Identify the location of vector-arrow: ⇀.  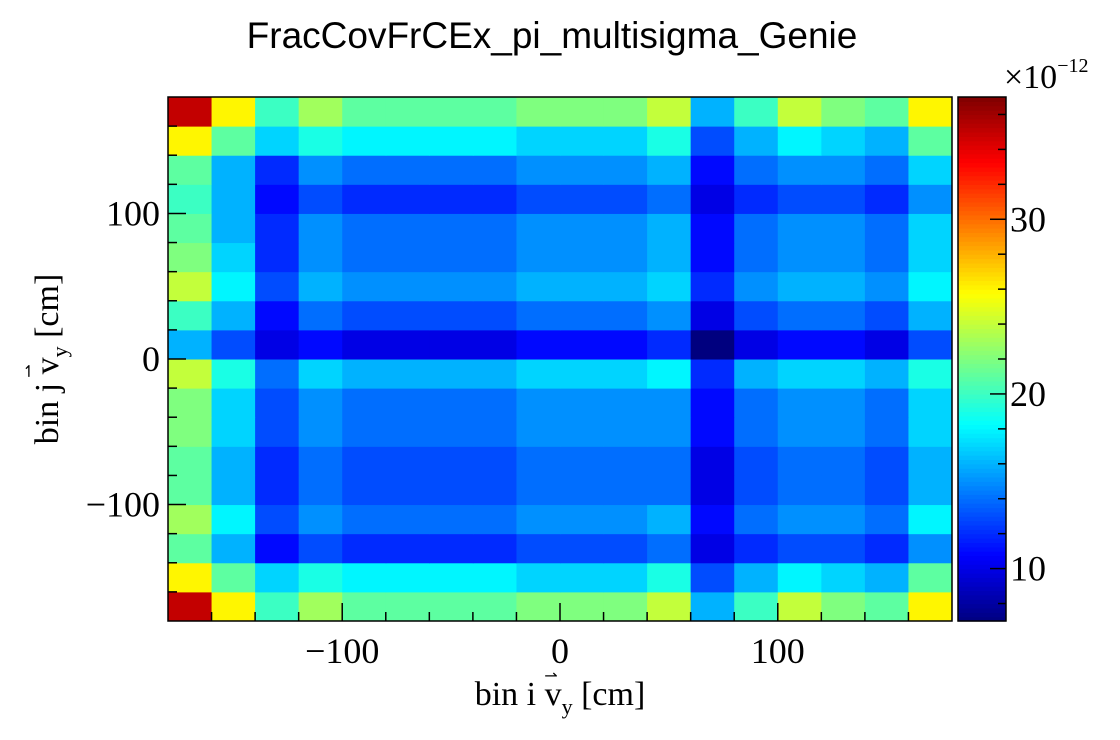
(550, 675).